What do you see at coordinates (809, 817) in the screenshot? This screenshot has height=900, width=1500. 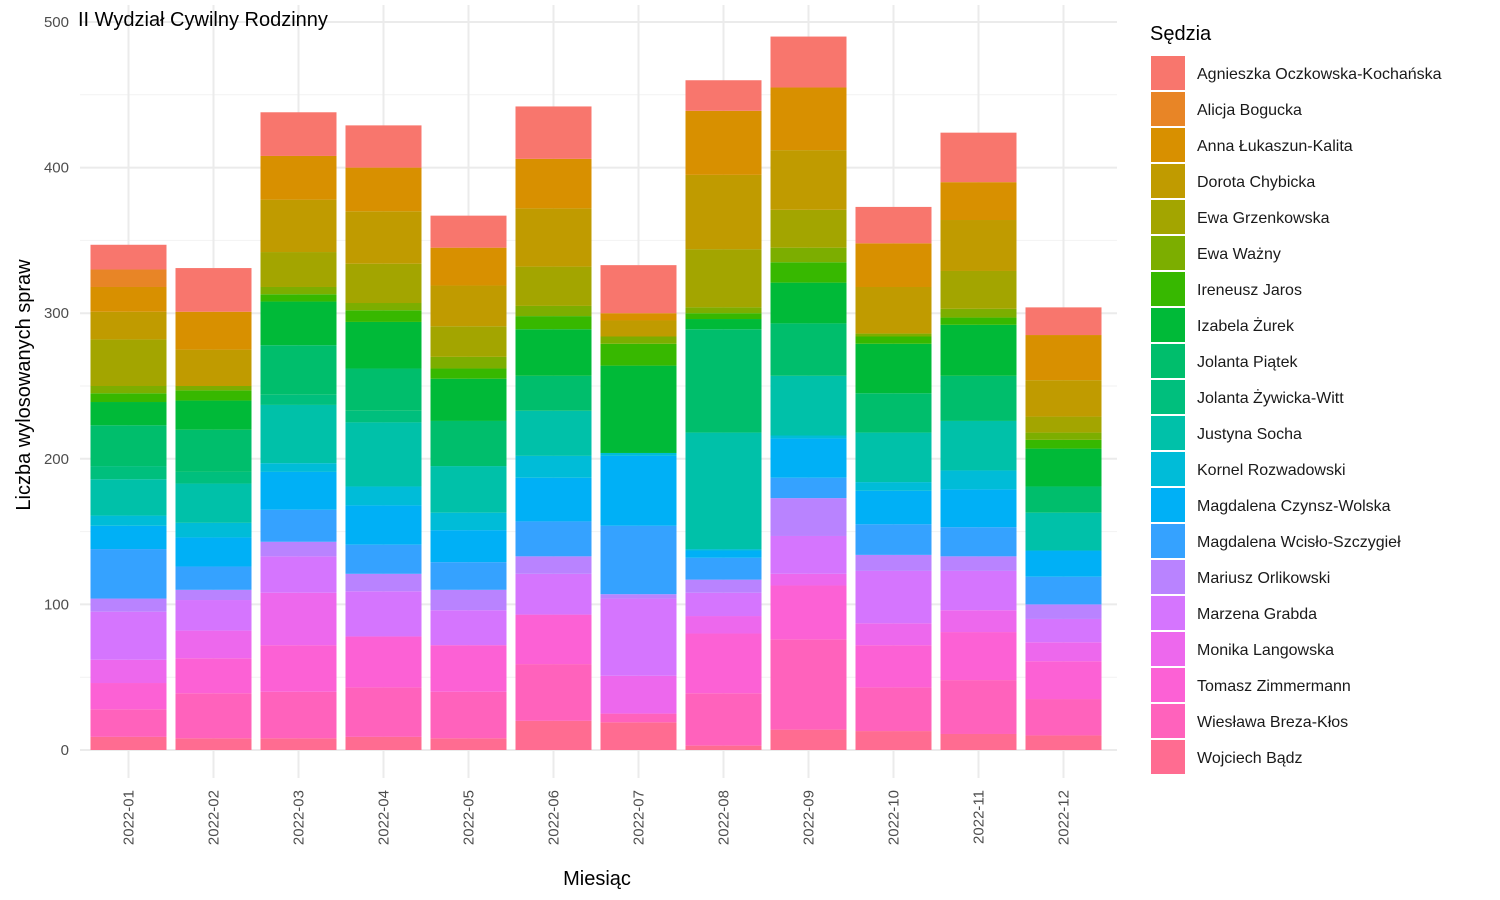 I see `x-tick-label: 2022-09` at bounding box center [809, 817].